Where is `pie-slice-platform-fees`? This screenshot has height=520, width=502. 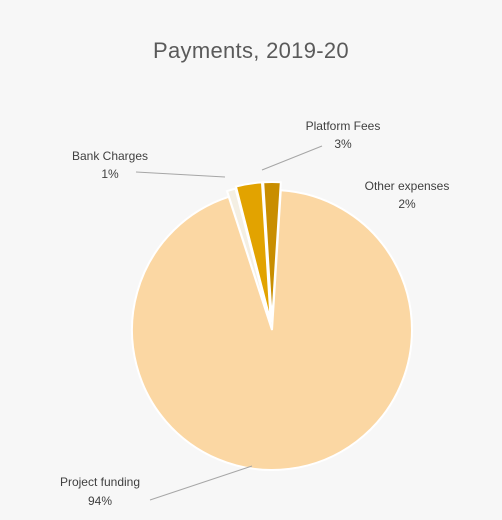 pie-slice-platform-fees is located at coordinates (253, 252).